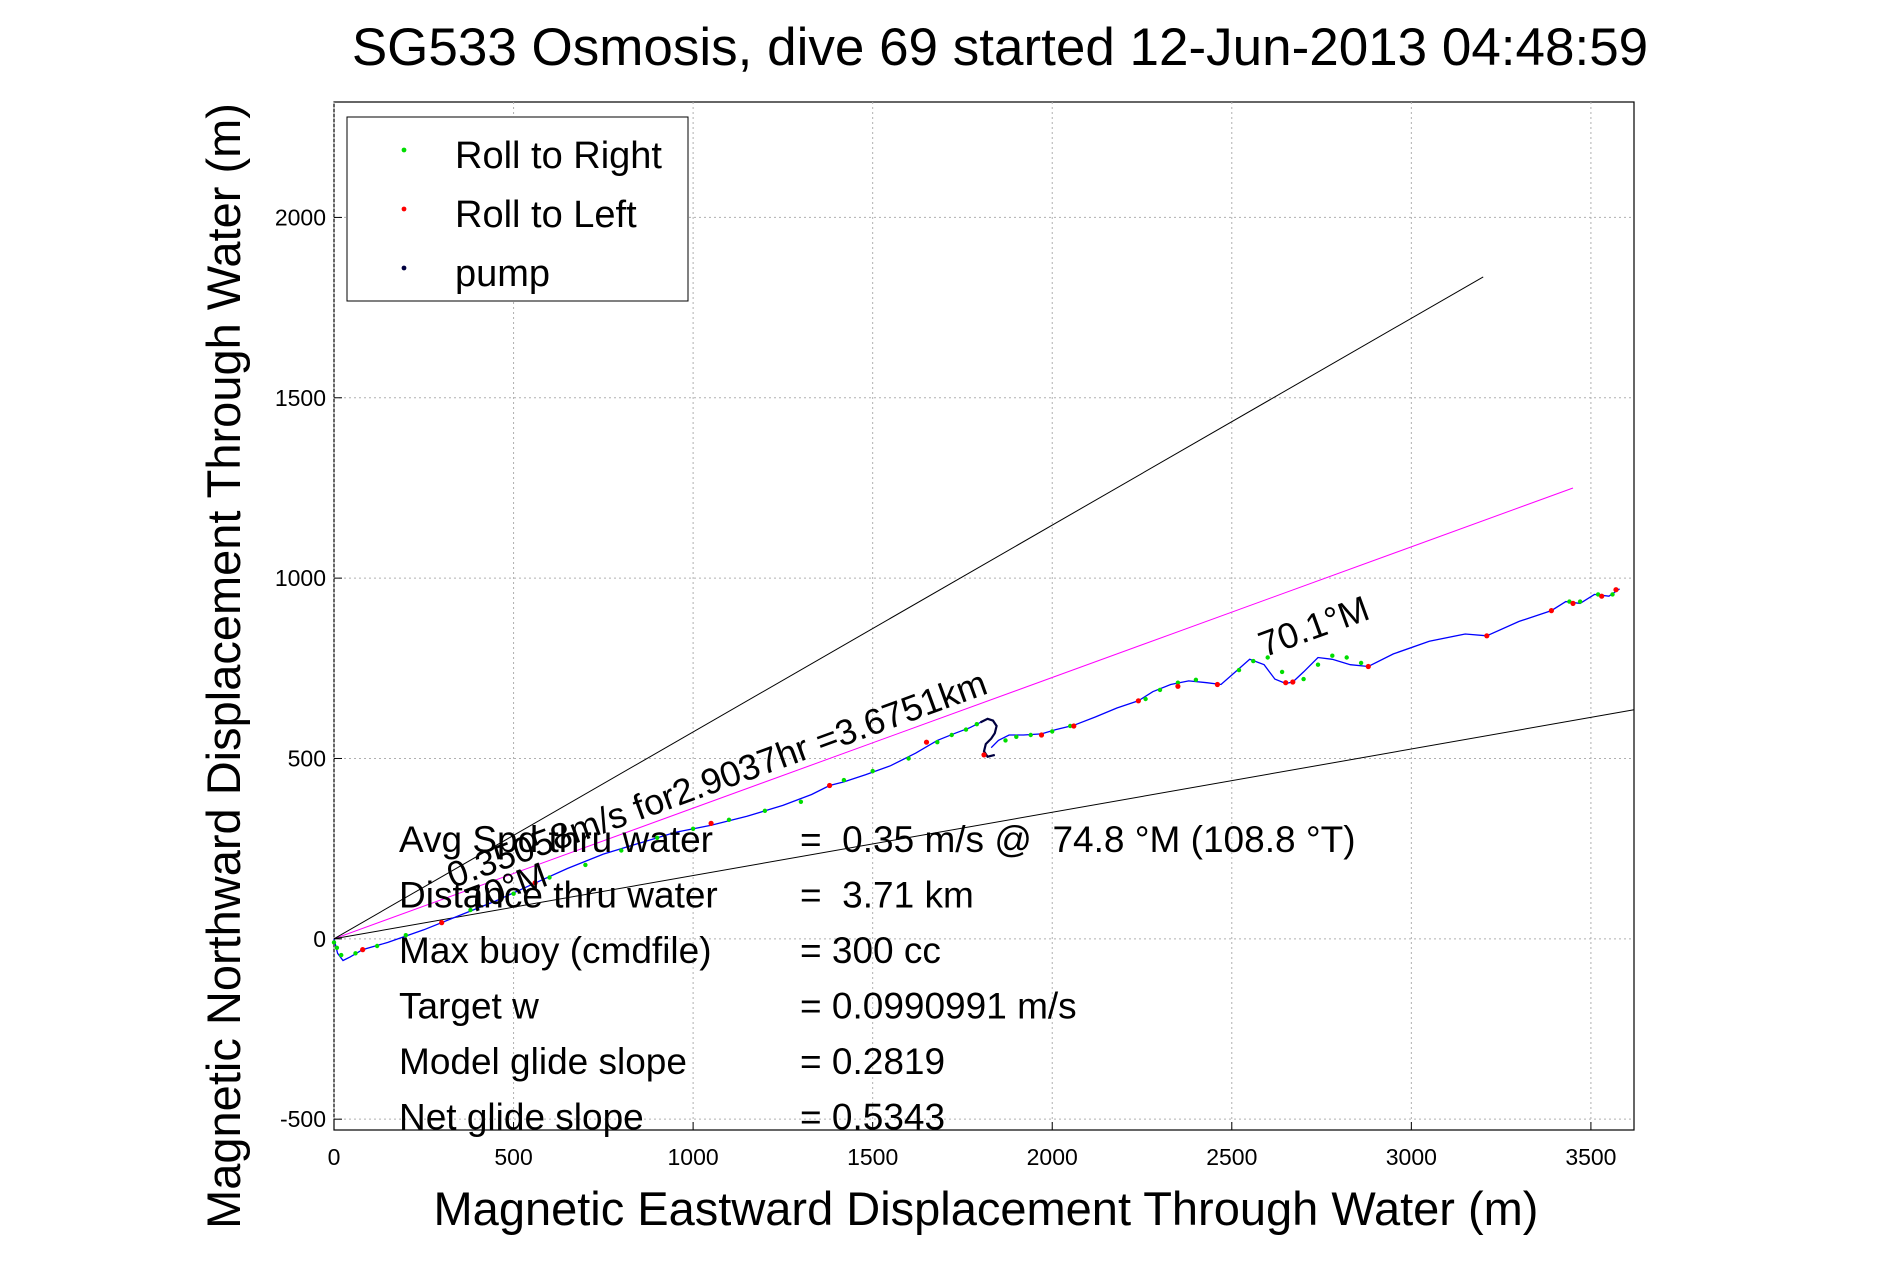 This screenshot has width=1891, height=1262. I want to click on x-tick-label: 1000, so click(693, 1157).